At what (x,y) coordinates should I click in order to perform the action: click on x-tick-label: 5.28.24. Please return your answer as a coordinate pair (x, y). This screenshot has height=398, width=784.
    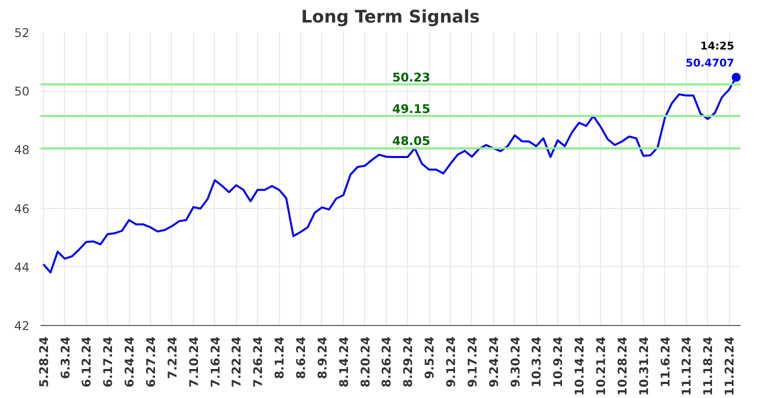
    Looking at the image, I should click on (43, 362).